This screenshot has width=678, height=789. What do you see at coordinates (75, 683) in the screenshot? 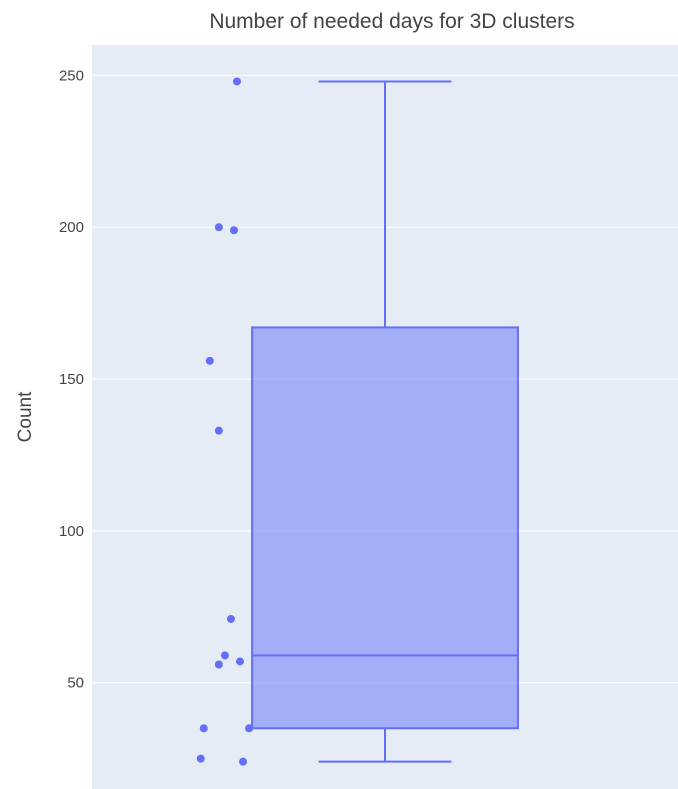
I see `y-tick-label: 50` at bounding box center [75, 683].